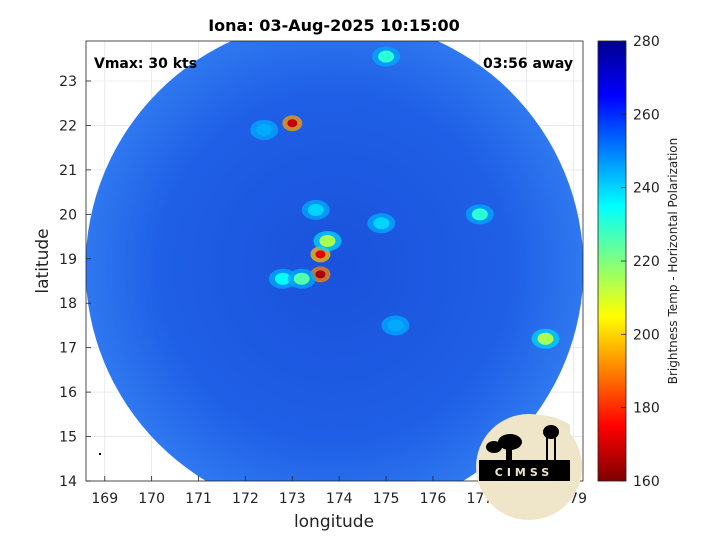 The width and height of the screenshot is (720, 544). I want to click on y-tick-label: 16, so click(68, 393).